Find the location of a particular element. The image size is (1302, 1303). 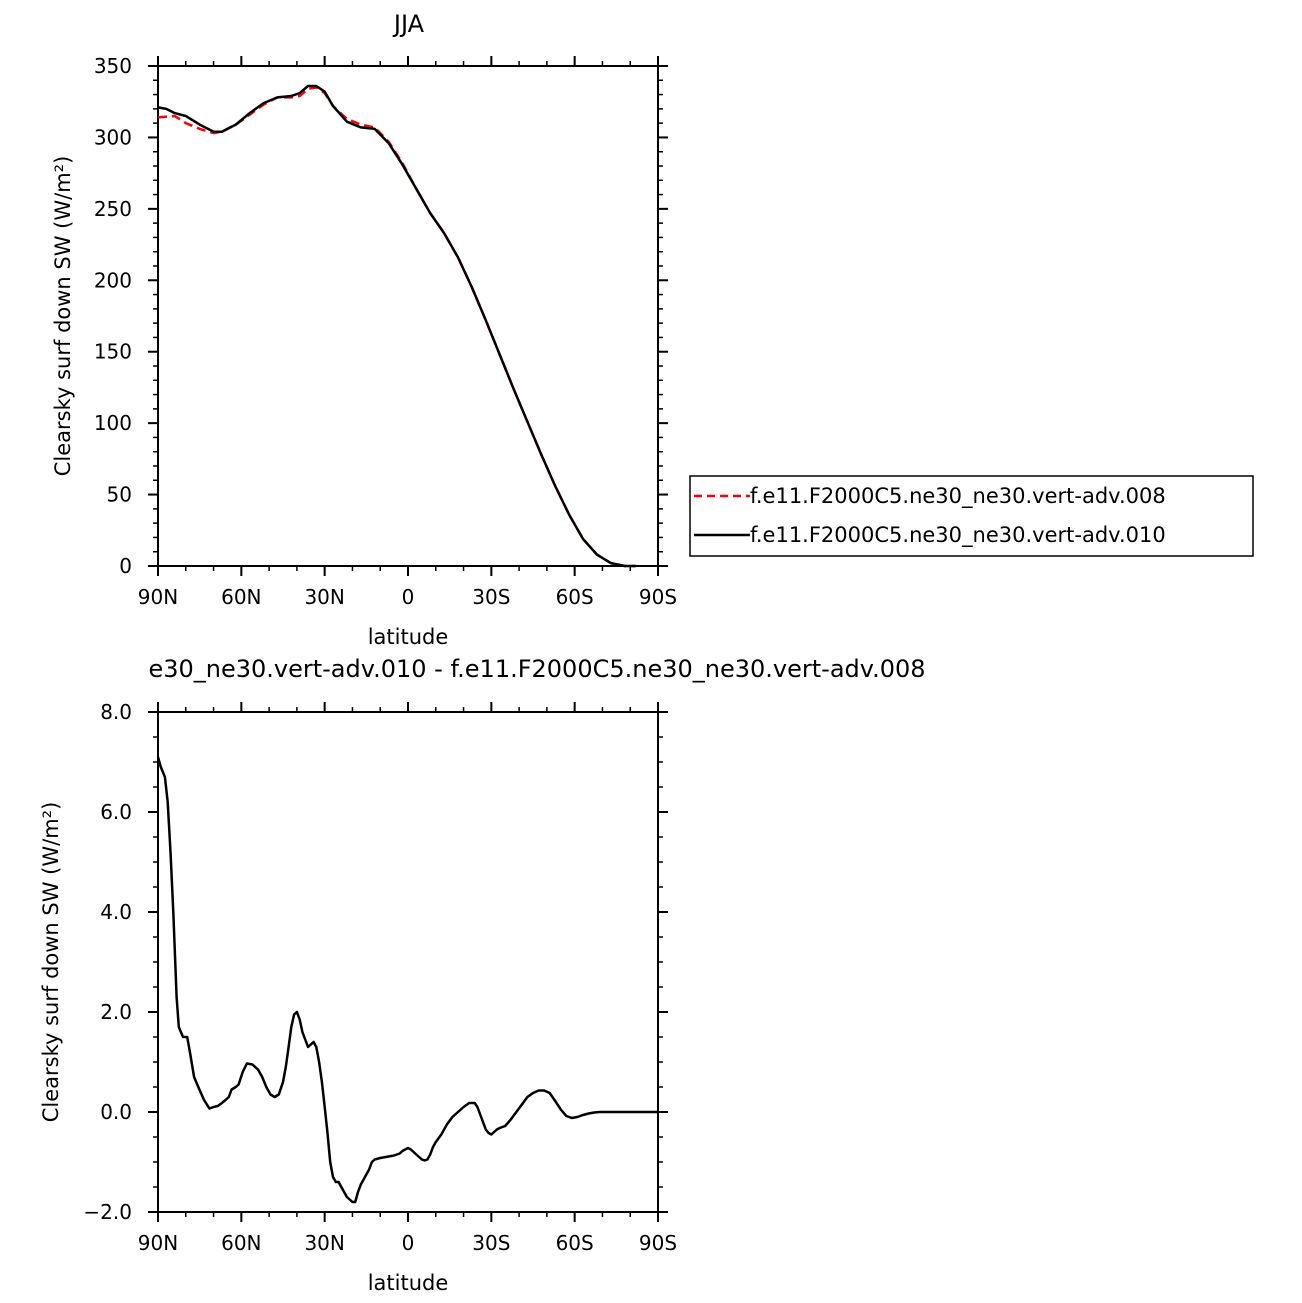

bottom-plot-frame is located at coordinates (408, 962).